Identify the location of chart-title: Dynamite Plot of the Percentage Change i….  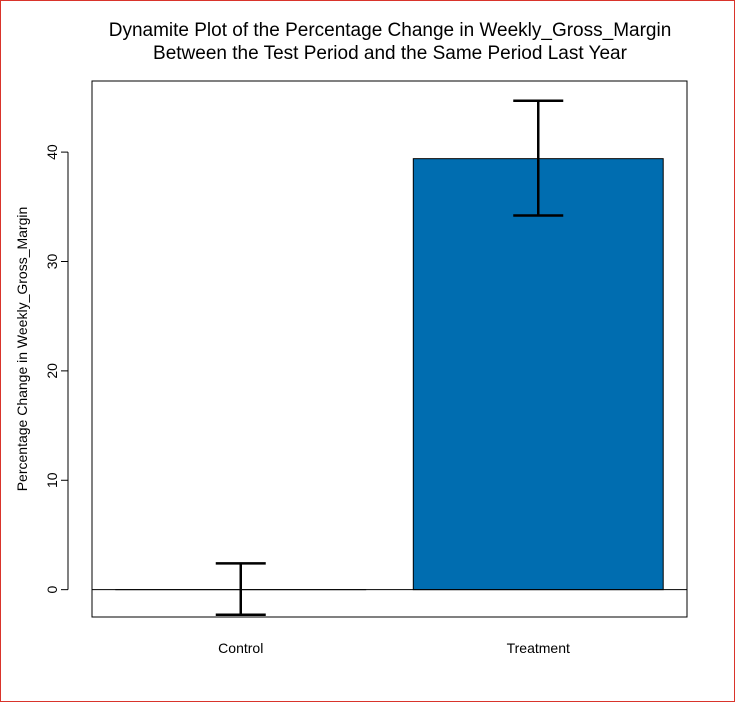
(390, 42).